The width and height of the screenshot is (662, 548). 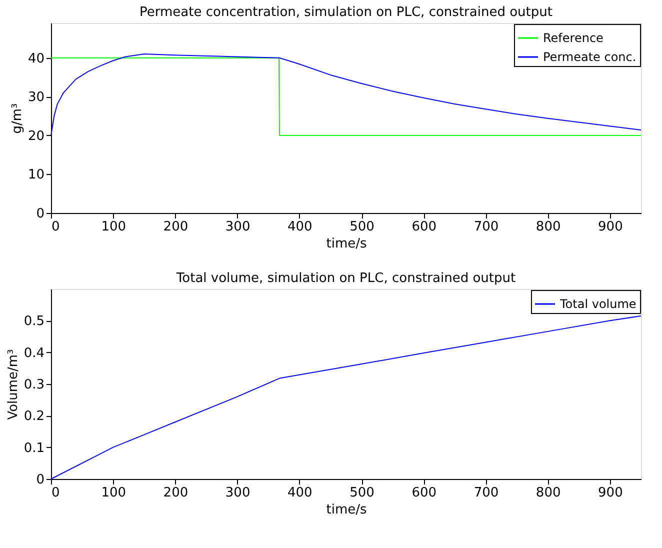 What do you see at coordinates (36, 98) in the screenshot?
I see `y-tick-label: 30` at bounding box center [36, 98].